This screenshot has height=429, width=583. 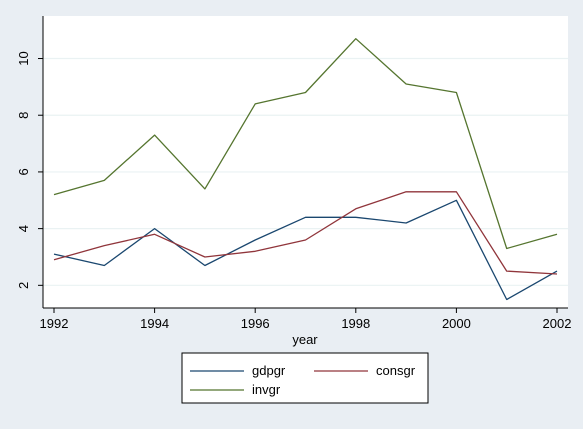 What do you see at coordinates (23, 171) in the screenshot?
I see `y-tick-label: 6` at bounding box center [23, 171].